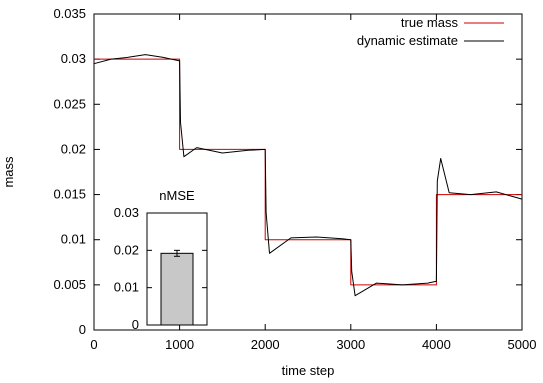  What do you see at coordinates (308, 370) in the screenshot?
I see `x-axis-label: time step` at bounding box center [308, 370].